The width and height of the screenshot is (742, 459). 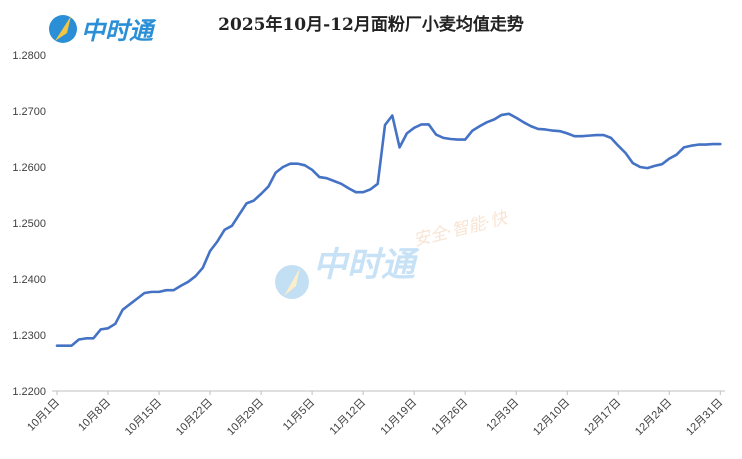 I want to click on x-tick-label: 11月26日, so click(x=450, y=417).